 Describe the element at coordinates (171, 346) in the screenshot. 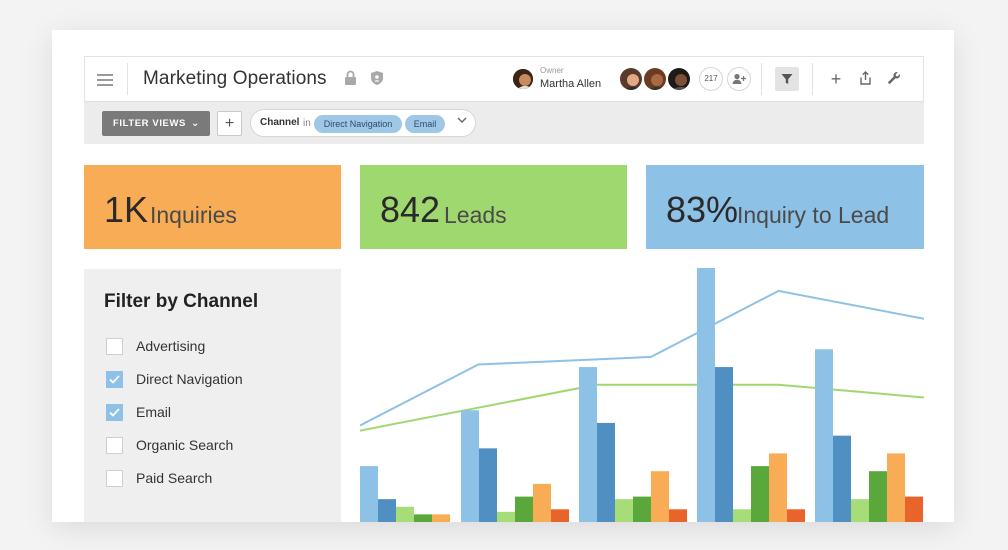

I see `option-label: Advertising` at that location.